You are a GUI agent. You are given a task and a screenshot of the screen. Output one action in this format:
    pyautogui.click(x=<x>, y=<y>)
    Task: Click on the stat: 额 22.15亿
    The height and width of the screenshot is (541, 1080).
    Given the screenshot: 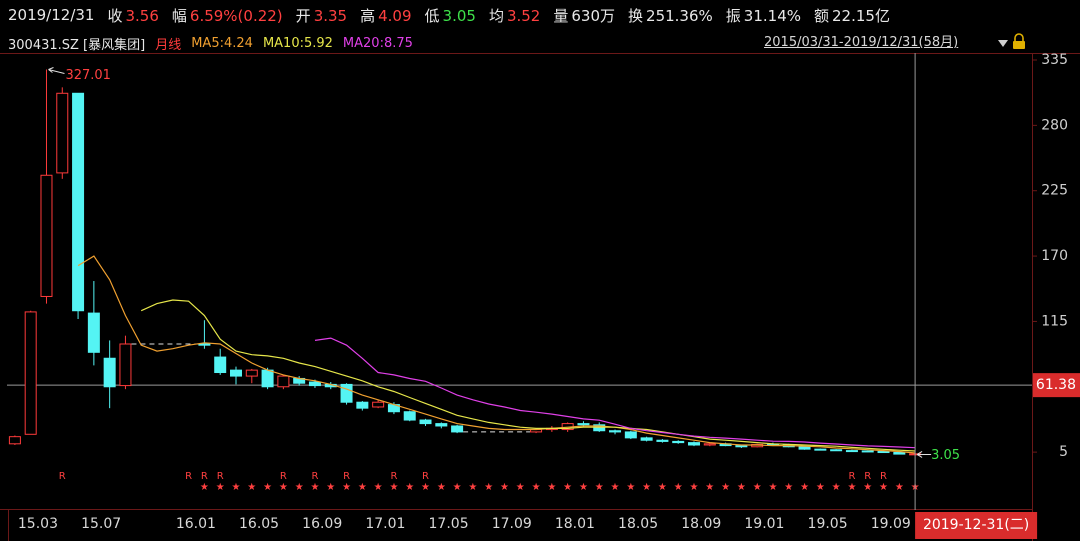 What is the action you would take?
    pyautogui.click(x=852, y=15)
    